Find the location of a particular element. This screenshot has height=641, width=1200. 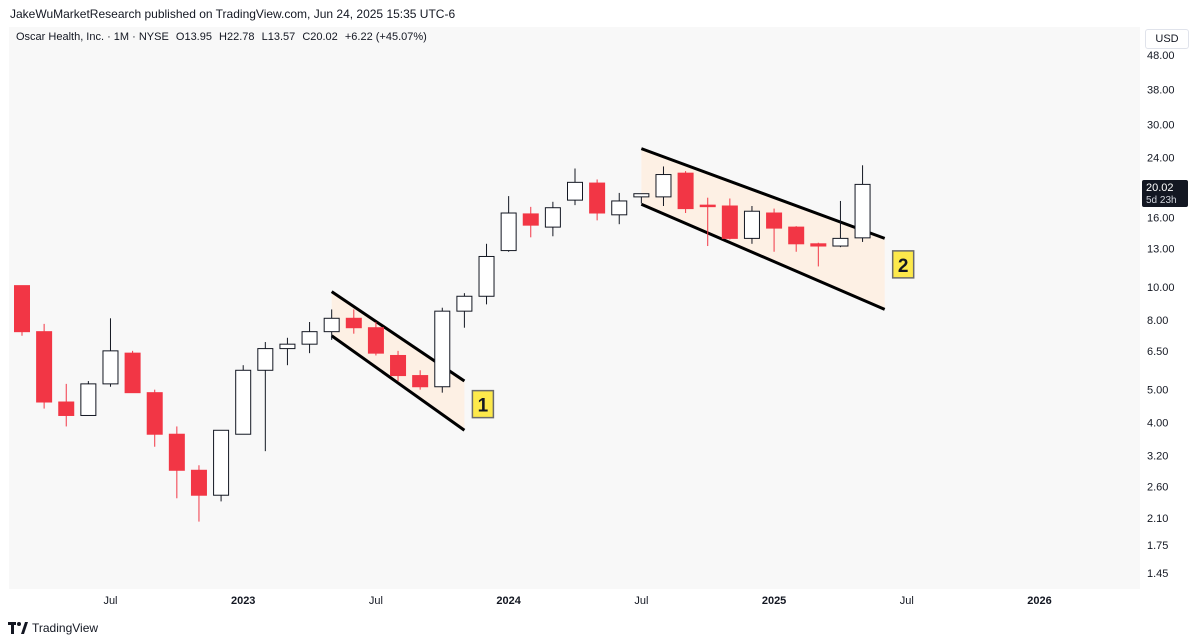

x-tick-label: 2026 is located at coordinates (1039, 601).